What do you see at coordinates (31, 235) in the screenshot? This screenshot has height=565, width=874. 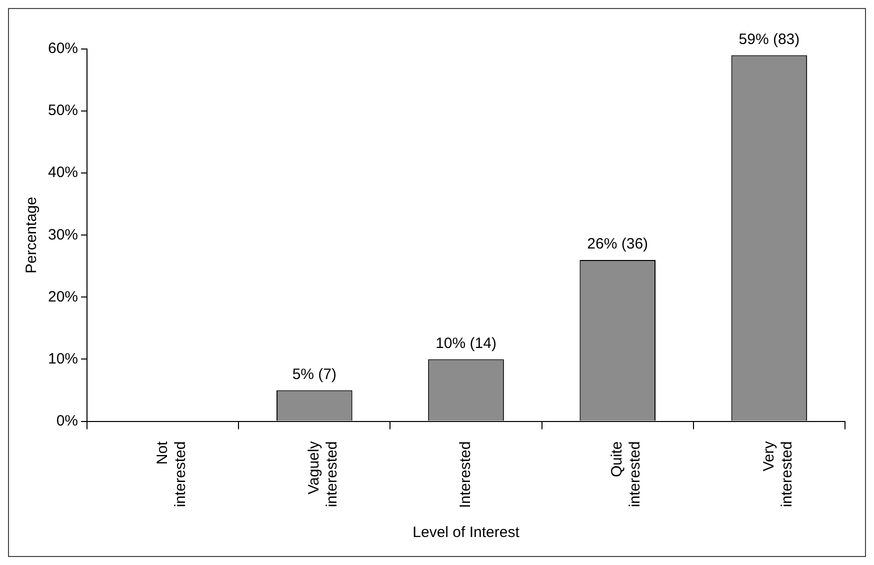 I see `y-axis-title: Percentage` at bounding box center [31, 235].